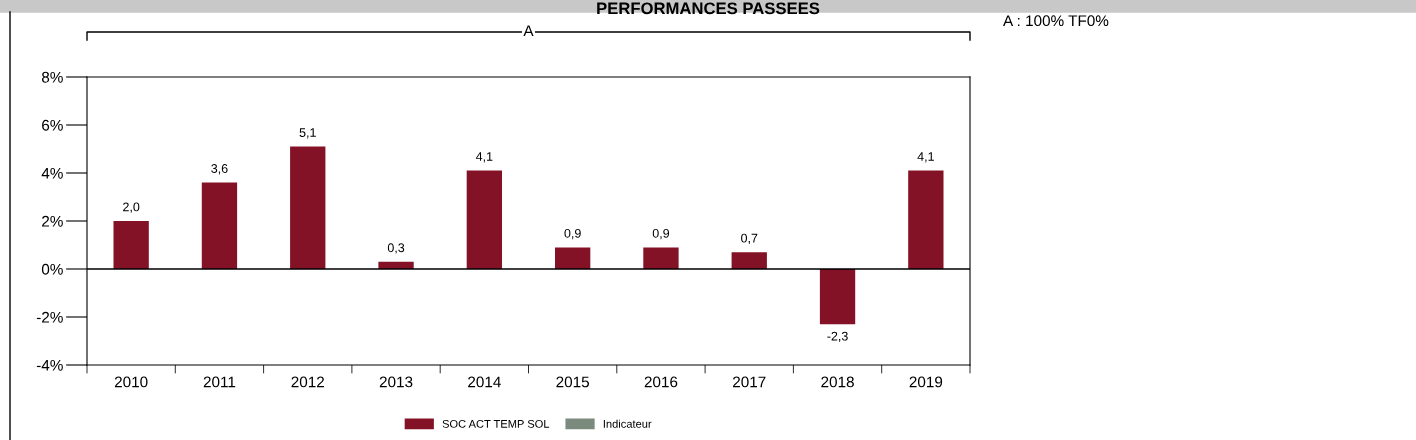  I want to click on legend-label: SOC ACT TEMP SOL, so click(496, 423).